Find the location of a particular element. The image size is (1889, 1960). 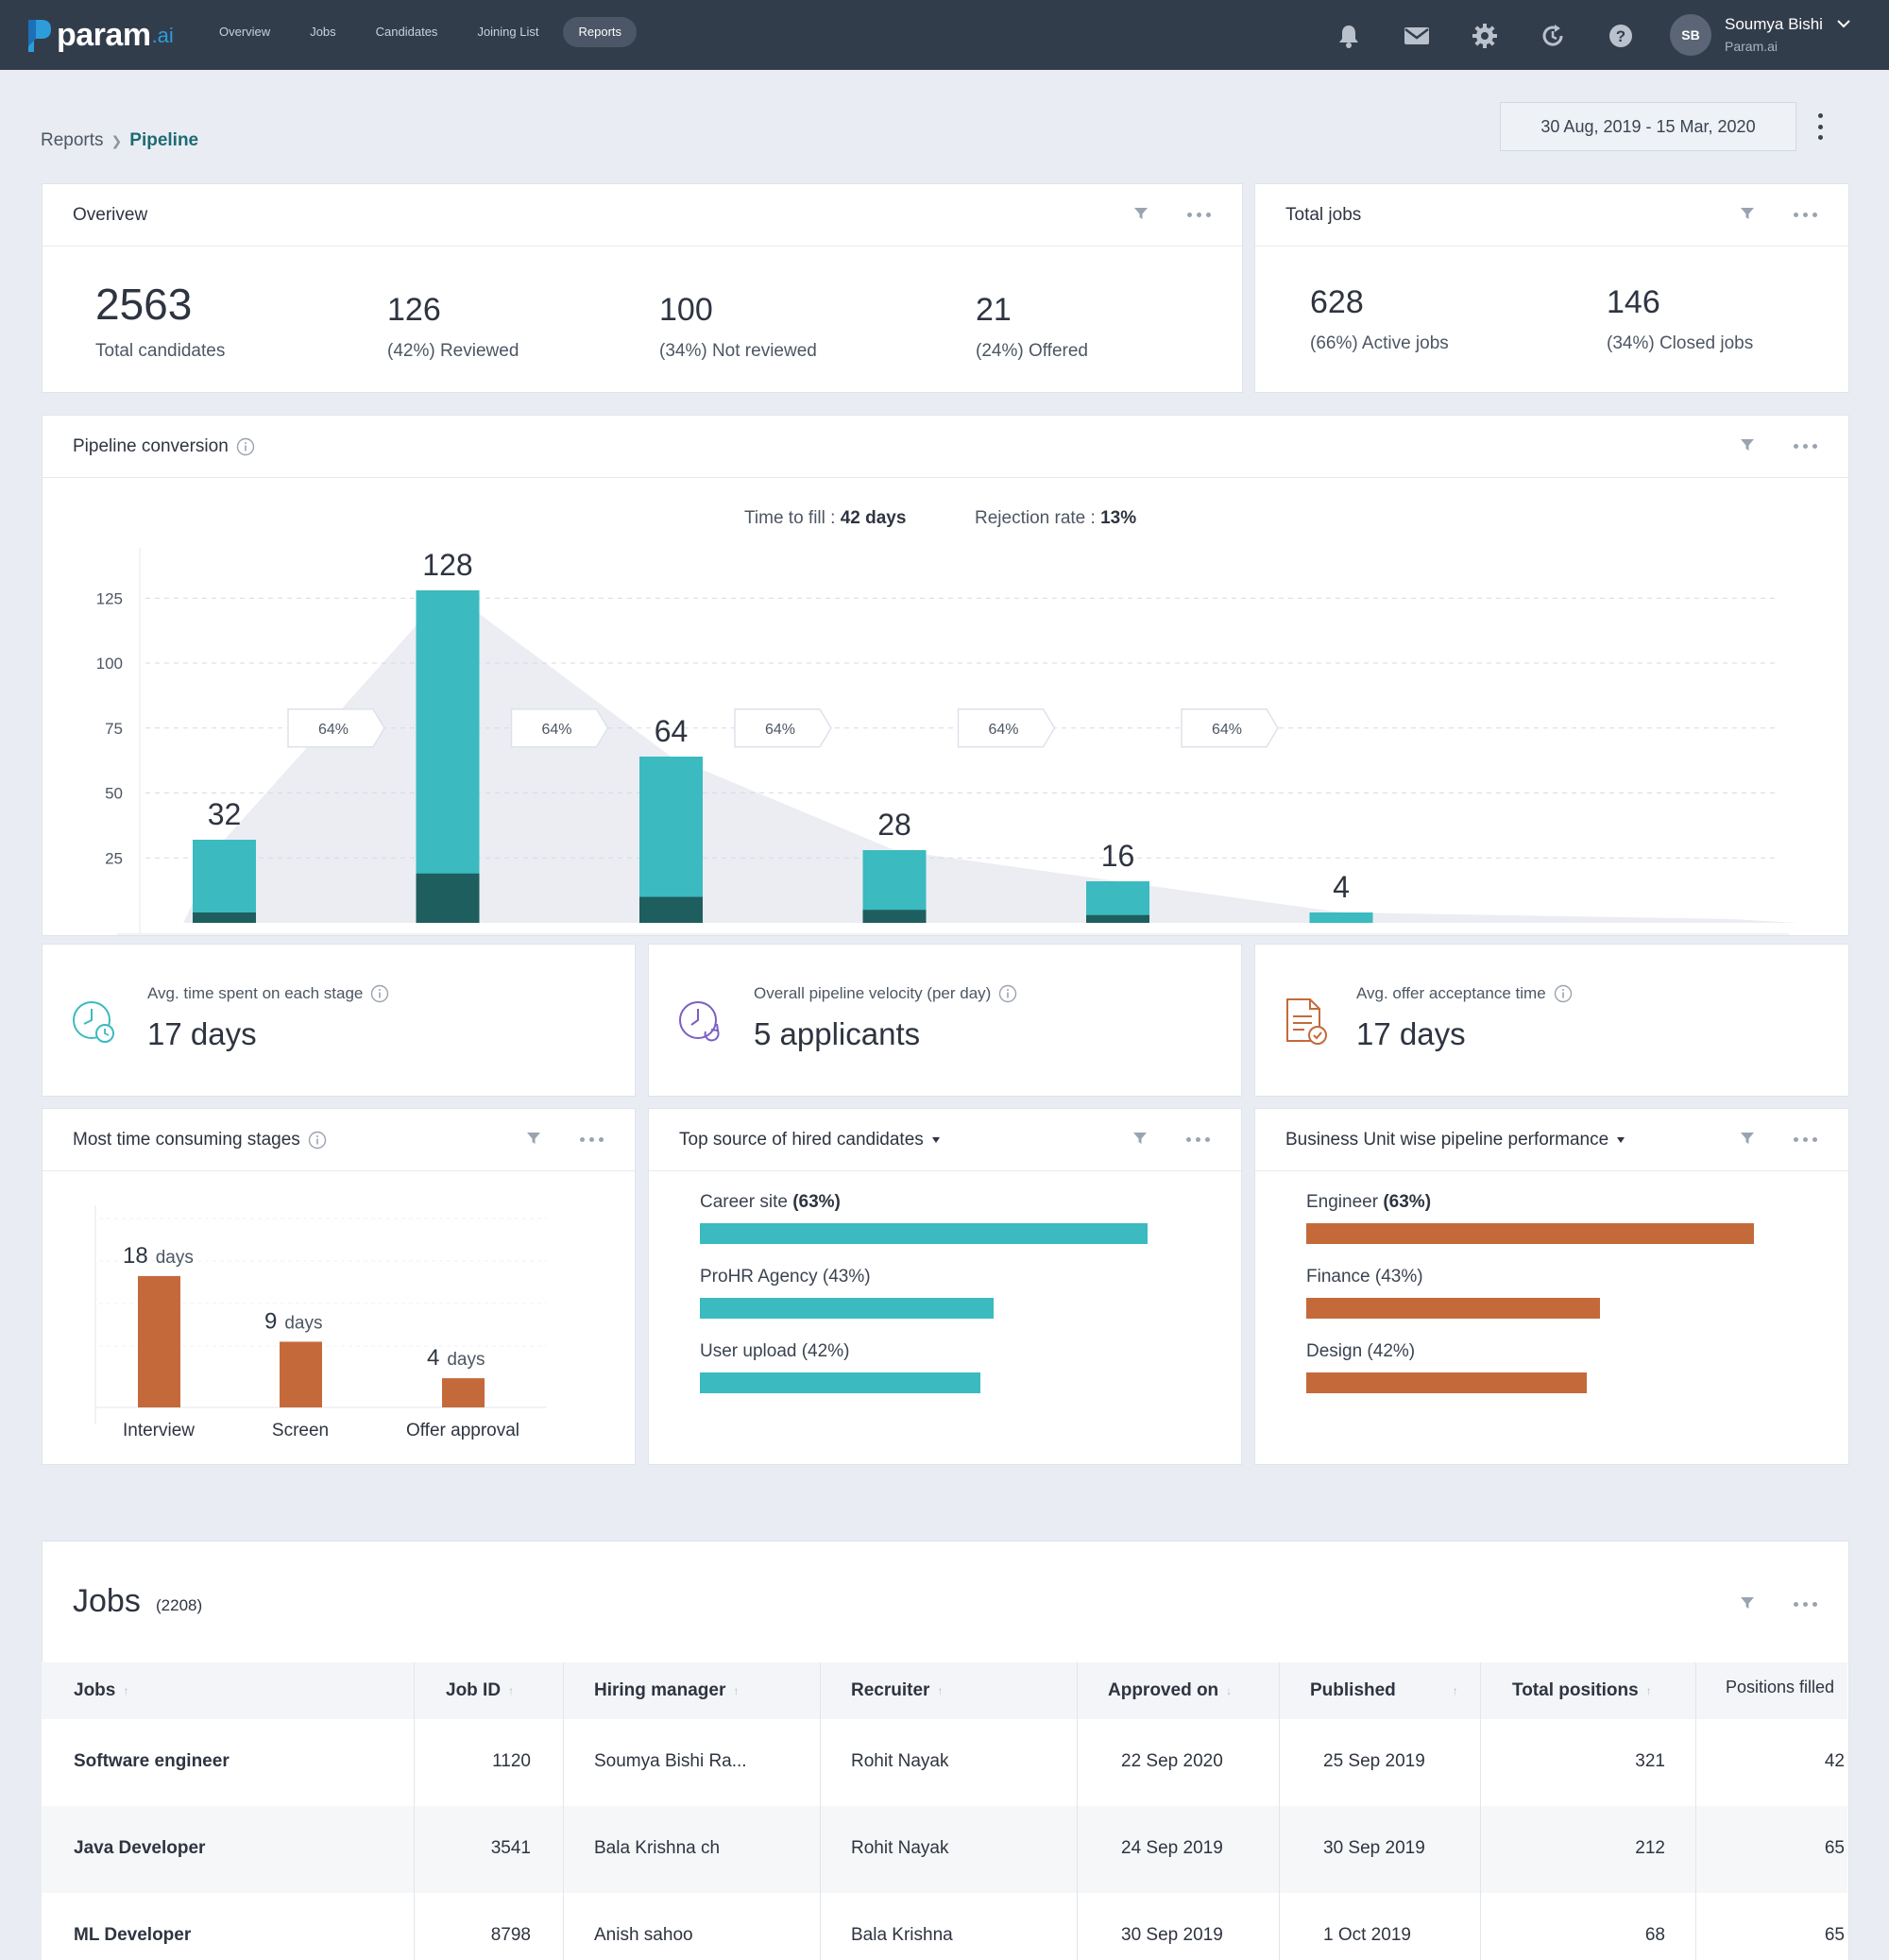

more-options-icon is located at coordinates (1820, 127).